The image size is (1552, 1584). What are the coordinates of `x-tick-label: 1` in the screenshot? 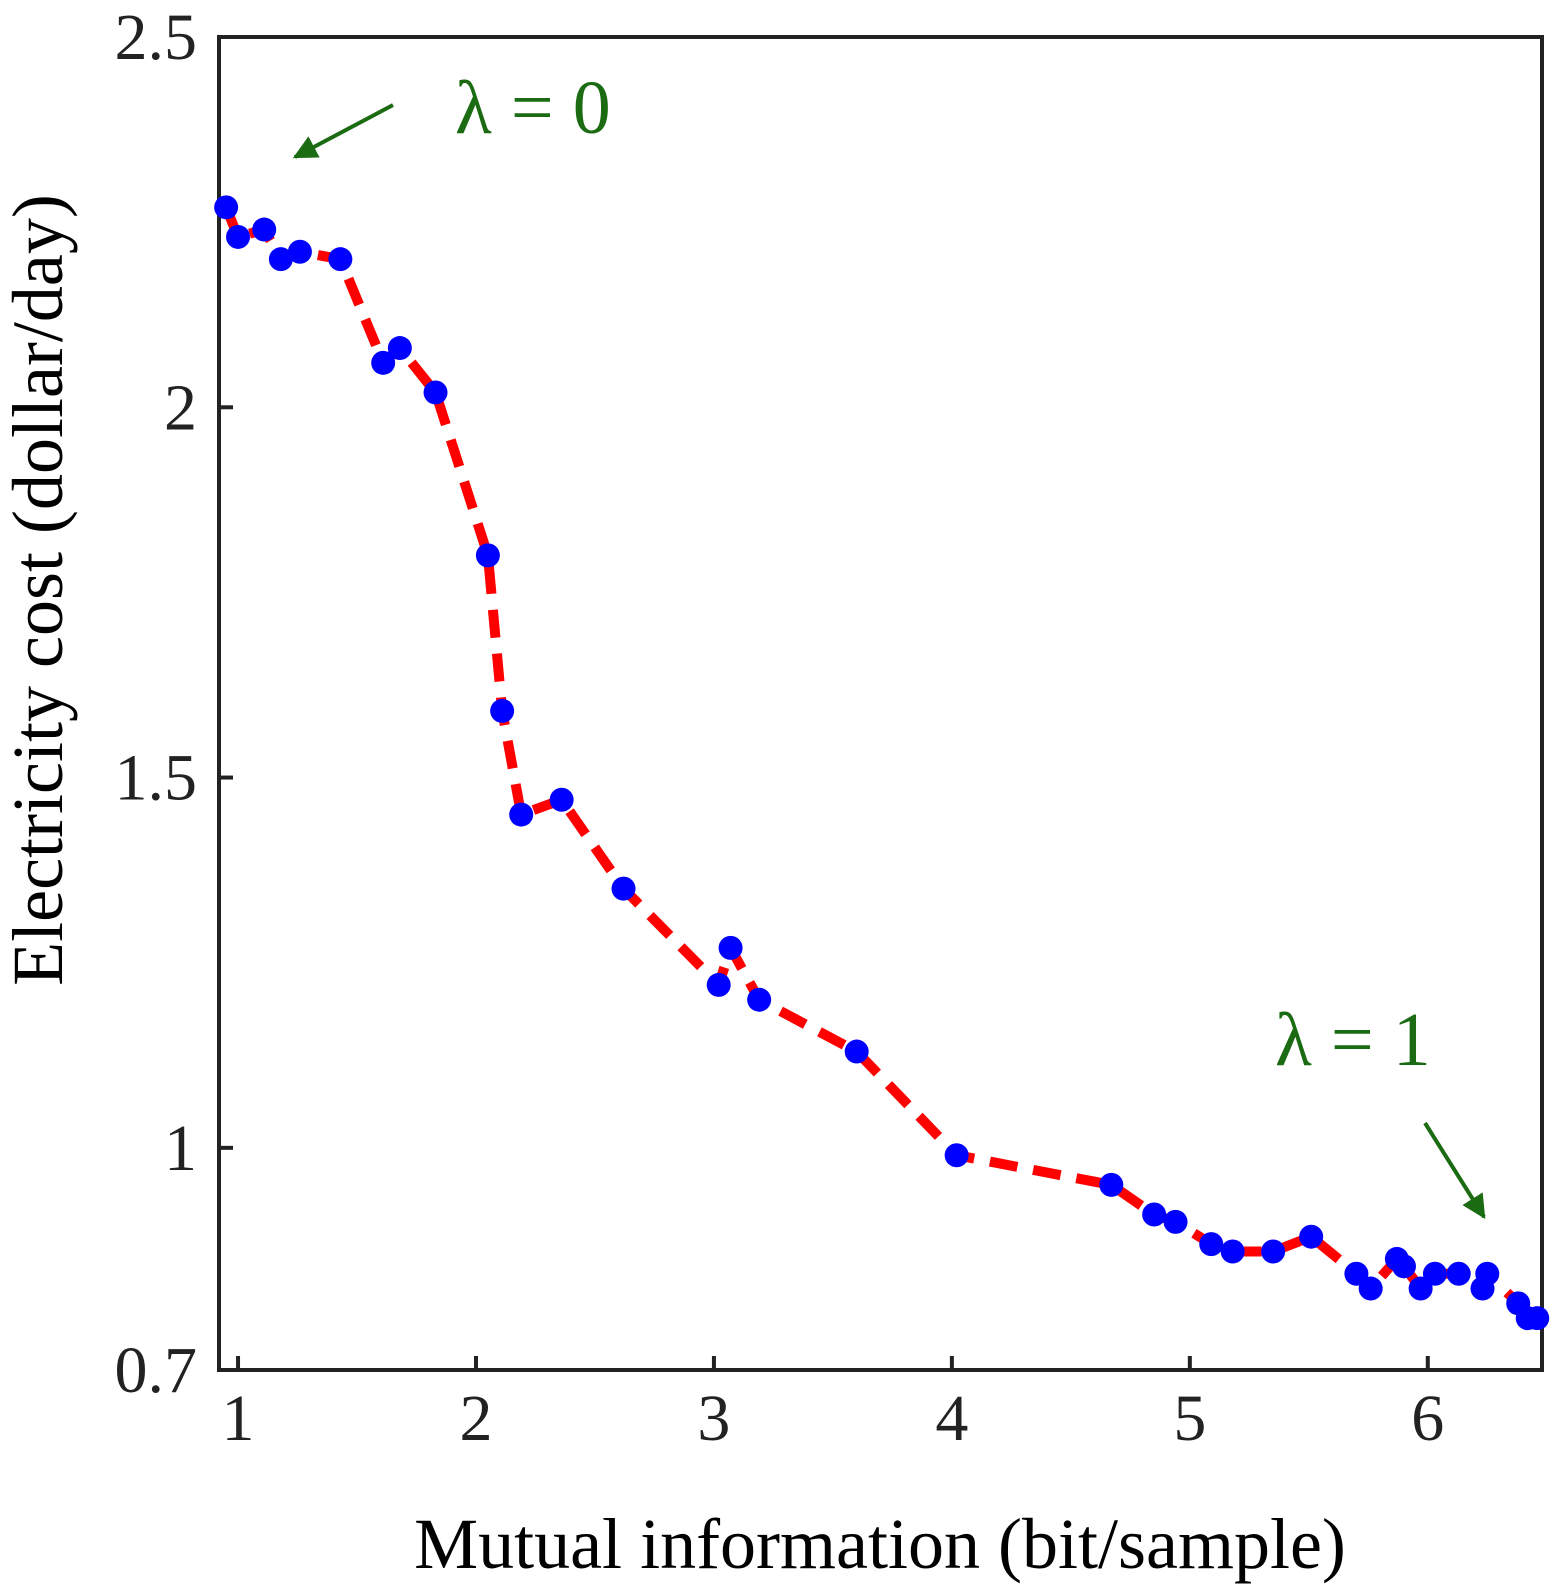 It's located at (238, 1418).